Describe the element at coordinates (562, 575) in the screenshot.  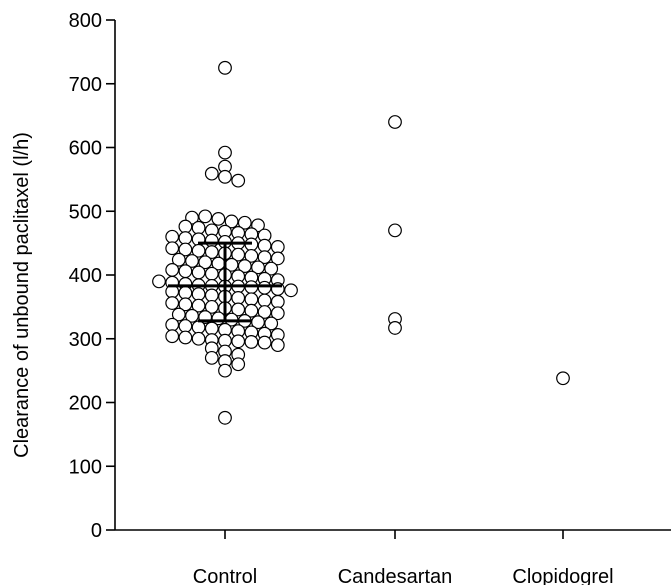
I see `x-tick-label: Clopidogrel` at that location.